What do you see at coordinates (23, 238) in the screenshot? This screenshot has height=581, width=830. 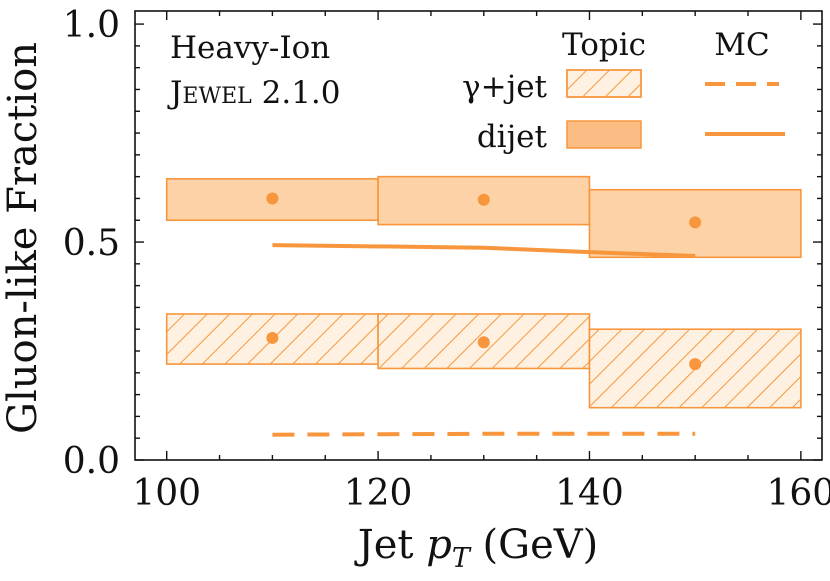 I see `y-axis-label: Gluon-like Fraction` at bounding box center [23, 238].